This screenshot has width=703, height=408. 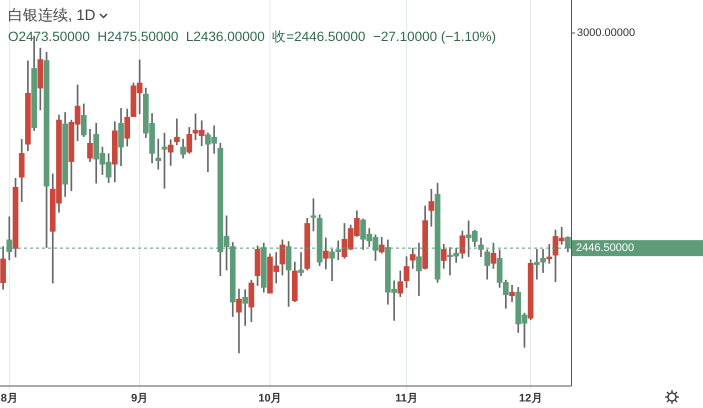 What do you see at coordinates (139, 398) in the screenshot?
I see `x-tick-label: 9月` at bounding box center [139, 398].